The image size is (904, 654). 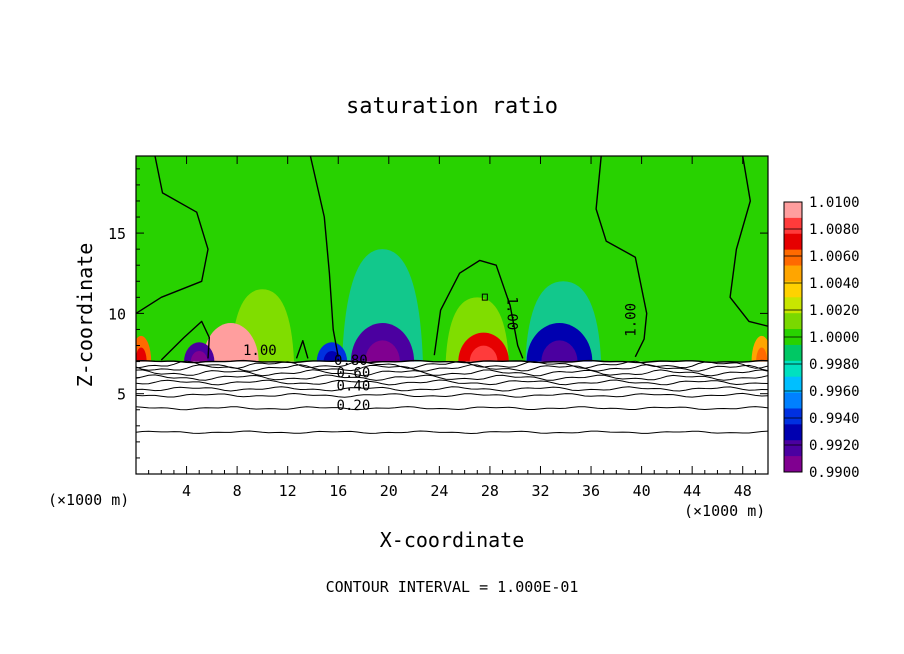 What do you see at coordinates (452, 106) in the screenshot?
I see `chart-title: saturation ratio` at bounding box center [452, 106].